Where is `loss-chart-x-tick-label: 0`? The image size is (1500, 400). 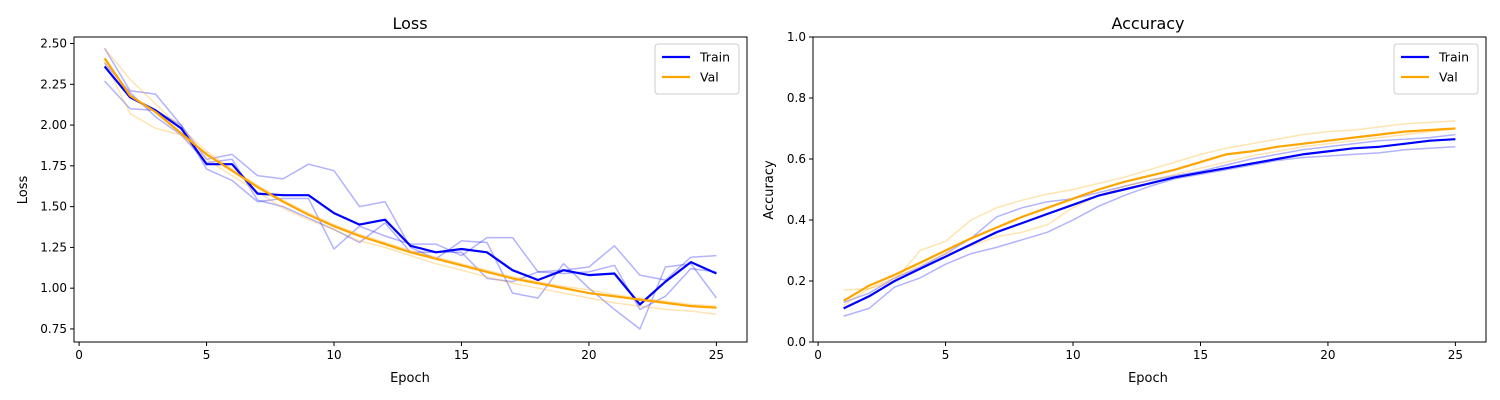 loss-chart-x-tick-label: 0 is located at coordinates (79, 355).